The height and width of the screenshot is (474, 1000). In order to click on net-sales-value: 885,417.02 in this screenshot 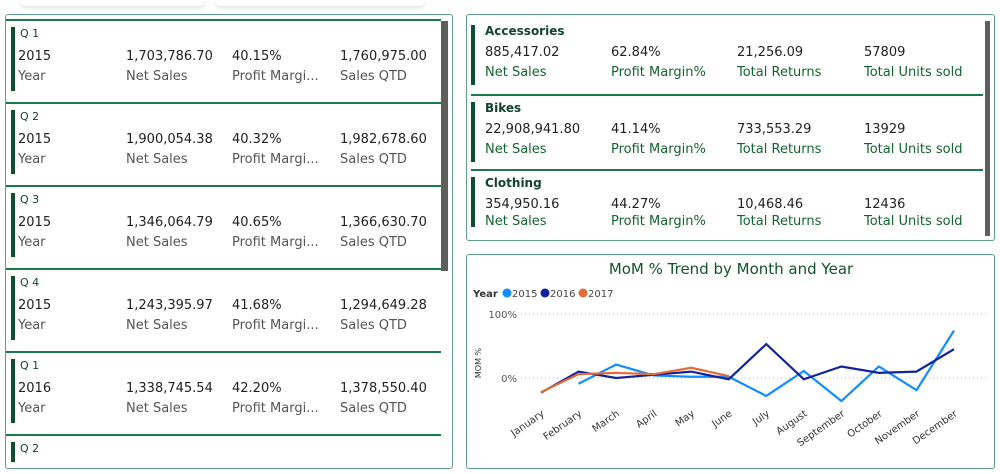, I will do `click(522, 52)`.